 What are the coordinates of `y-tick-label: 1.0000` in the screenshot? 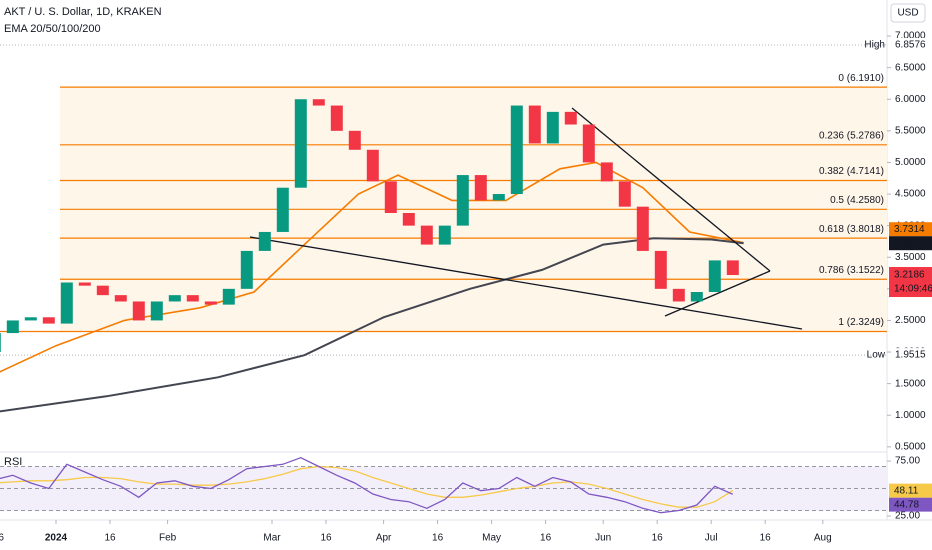 It's located at (910, 415).